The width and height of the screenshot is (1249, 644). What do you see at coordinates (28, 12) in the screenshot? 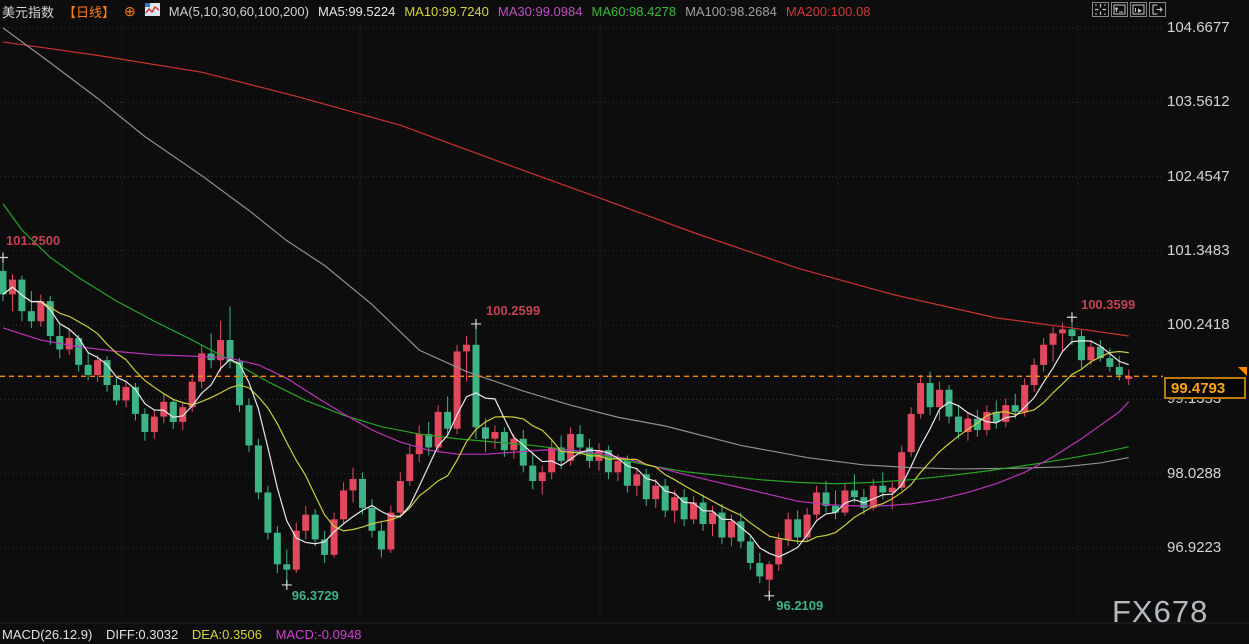
I see `symbol-name: 美元指数` at bounding box center [28, 12].